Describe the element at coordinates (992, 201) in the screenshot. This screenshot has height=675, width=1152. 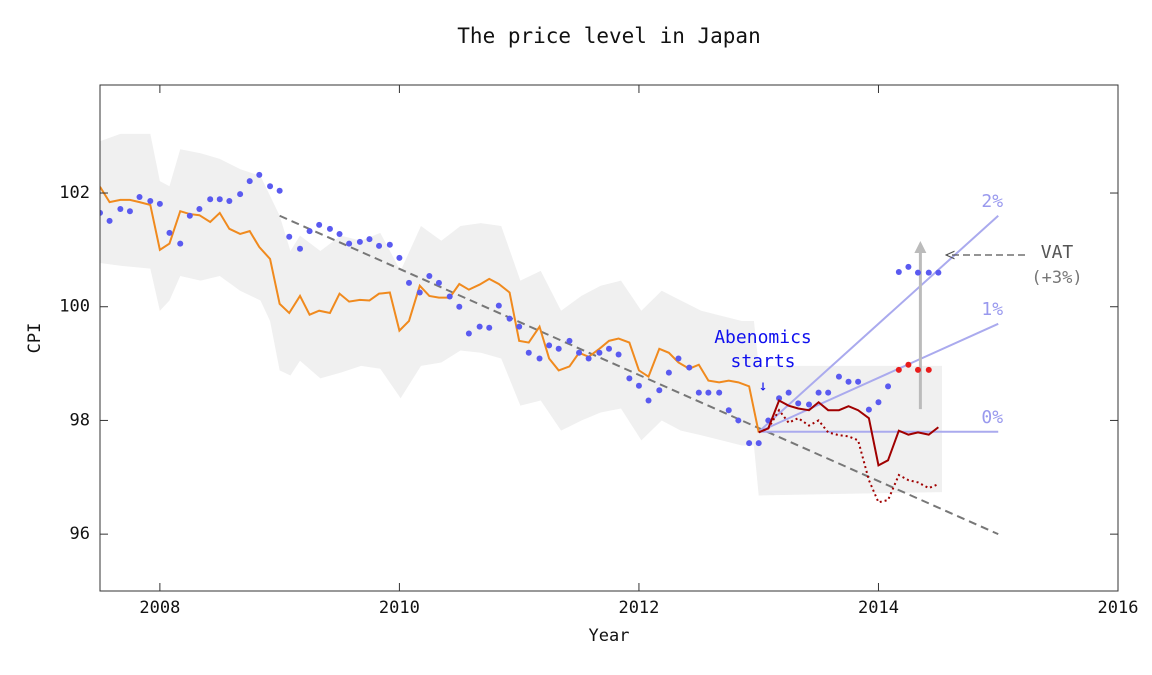
I see `projection-label: 2%` at that location.